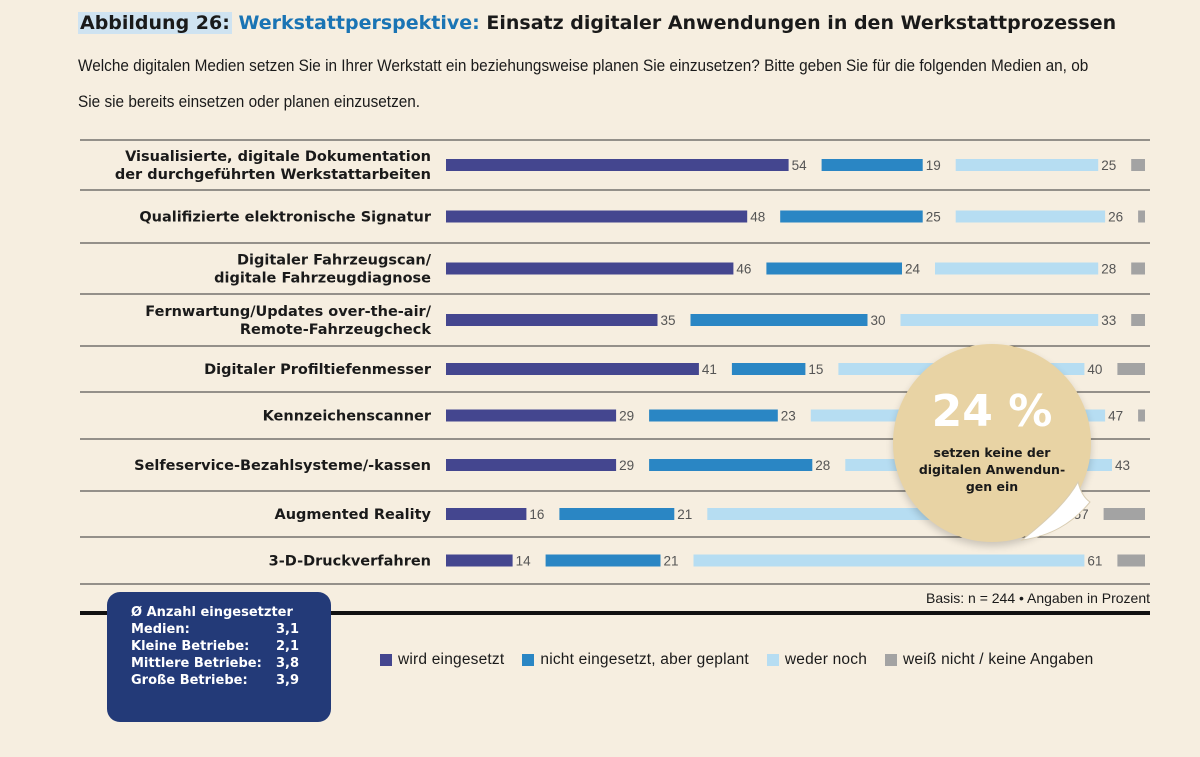 The image size is (1200, 757). I want to click on infobox-label: Medien:, so click(160, 629).